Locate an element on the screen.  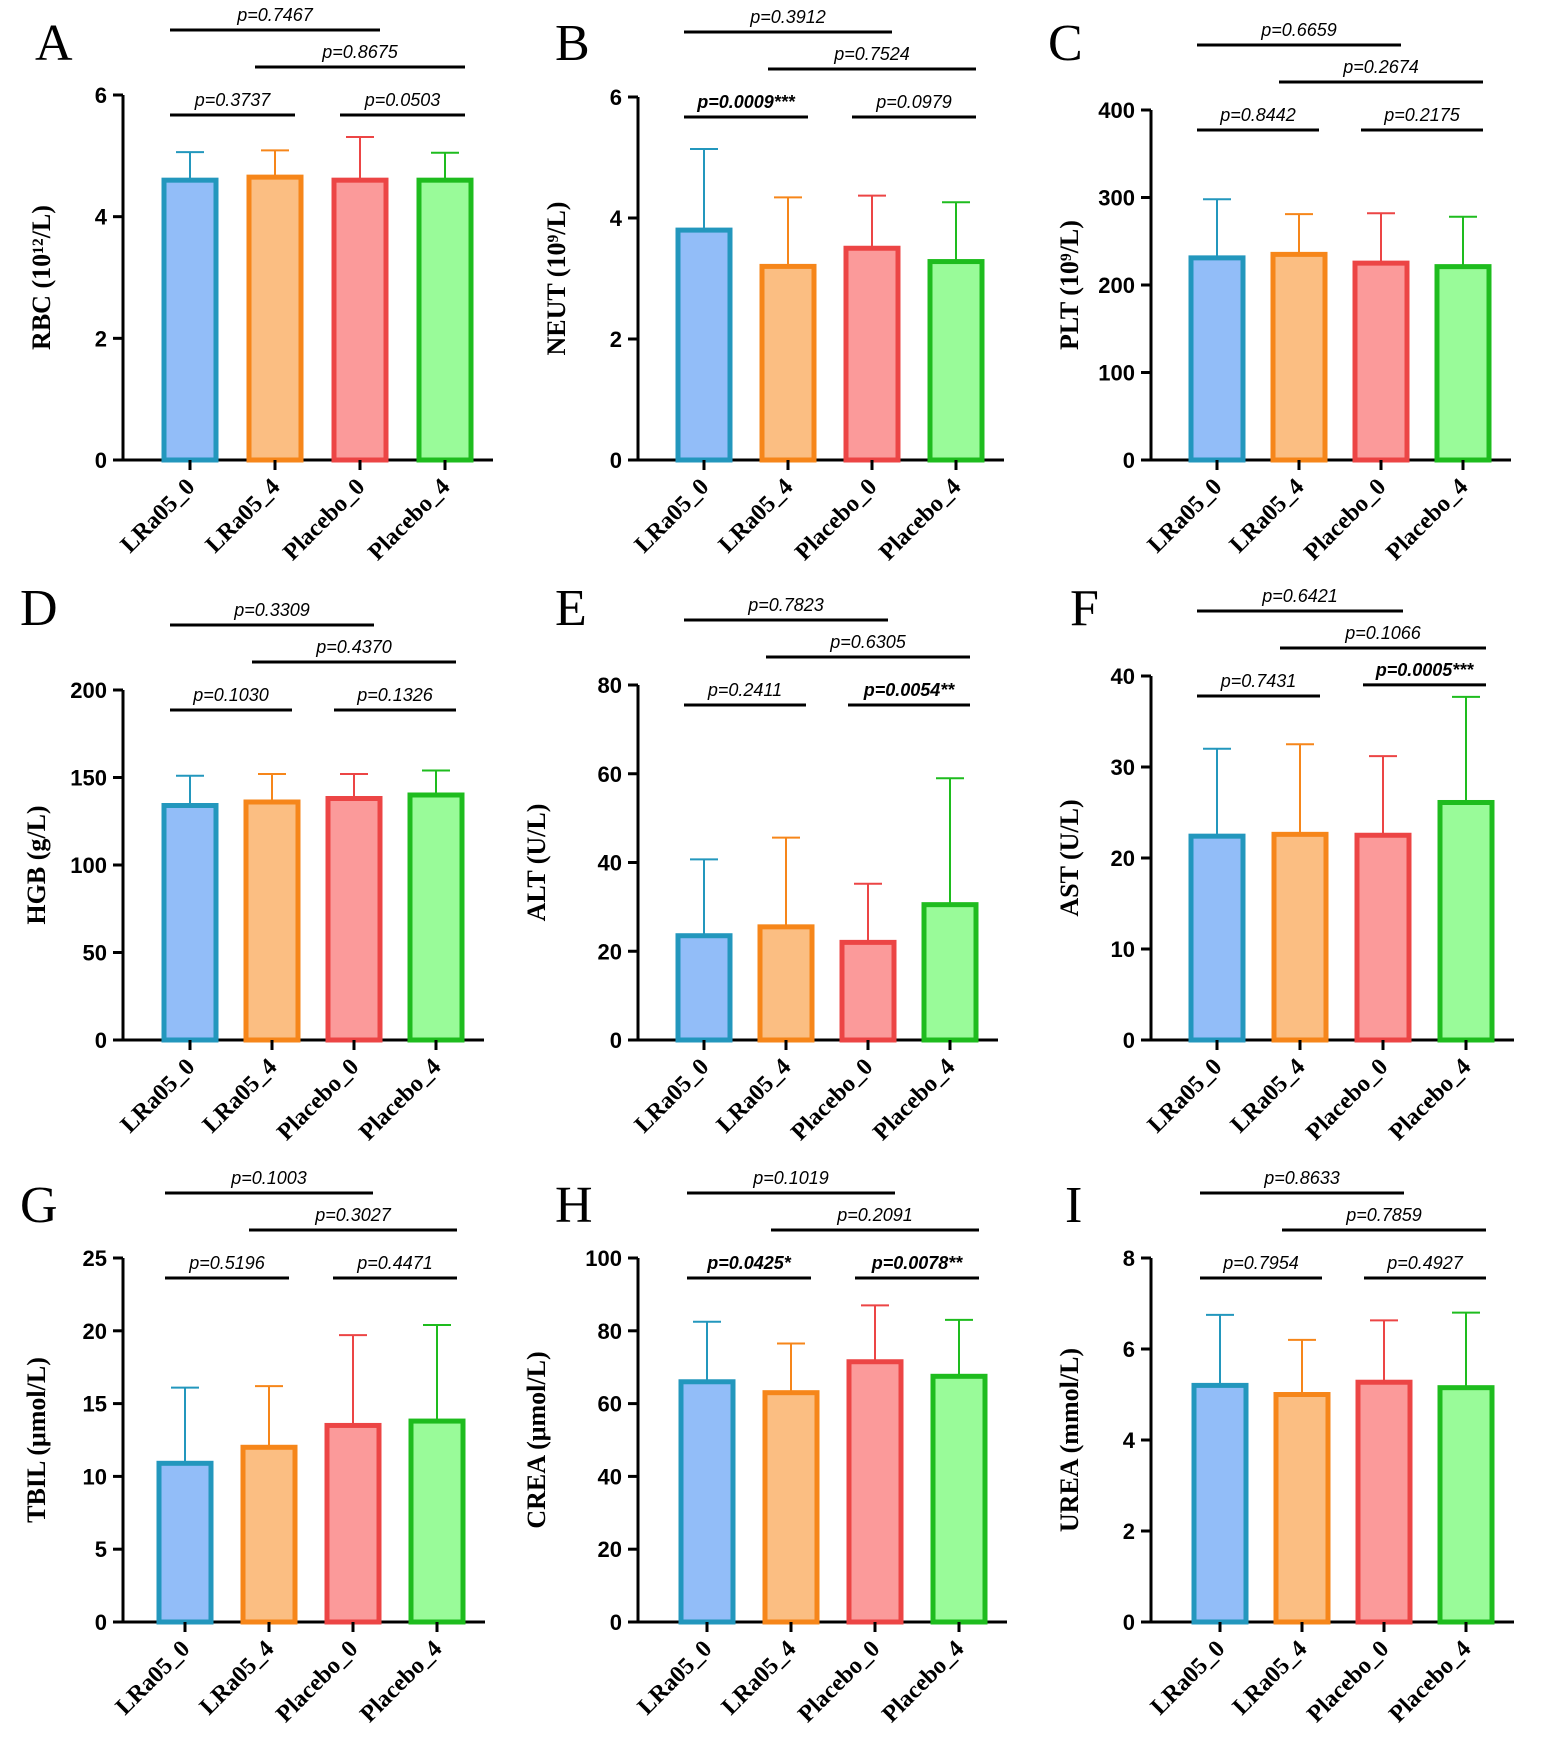
p-value-label: p=0.6659 is located at coordinates (1298, 30).